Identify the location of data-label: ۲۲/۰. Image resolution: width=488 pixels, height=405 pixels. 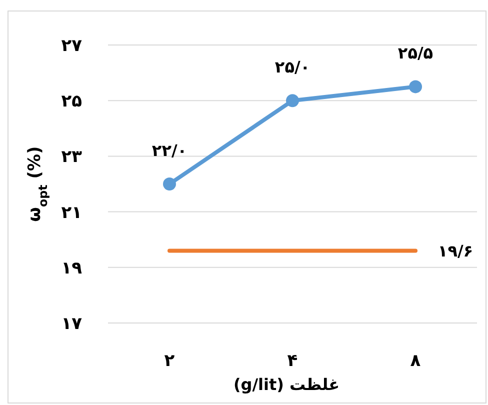
(170, 150).